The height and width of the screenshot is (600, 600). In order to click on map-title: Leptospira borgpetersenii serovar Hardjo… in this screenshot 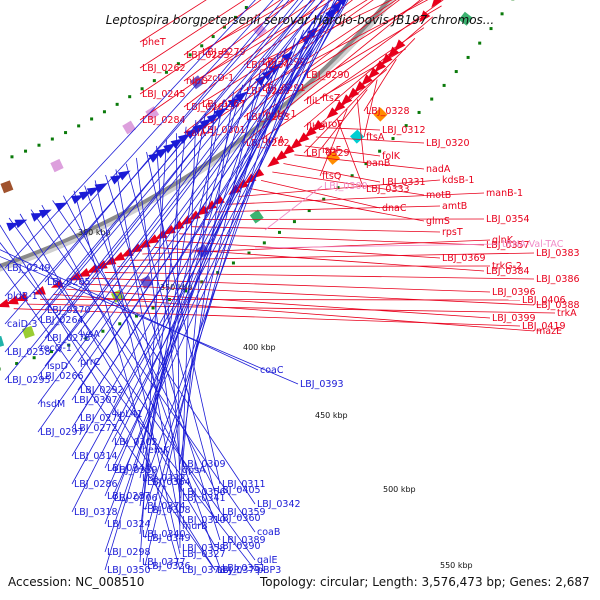, I will do `click(300, 20)`.